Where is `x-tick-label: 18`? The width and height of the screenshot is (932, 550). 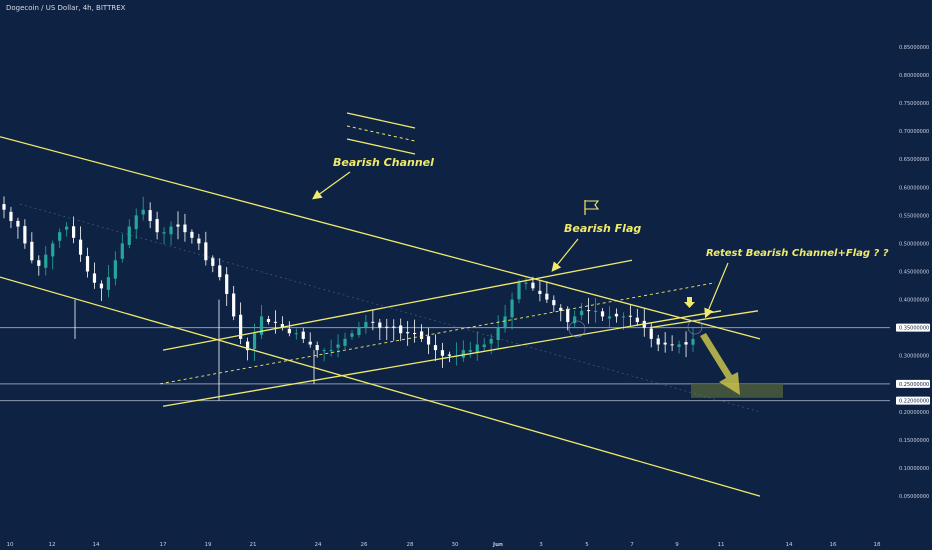 x-tick-label: 18 is located at coordinates (877, 545).